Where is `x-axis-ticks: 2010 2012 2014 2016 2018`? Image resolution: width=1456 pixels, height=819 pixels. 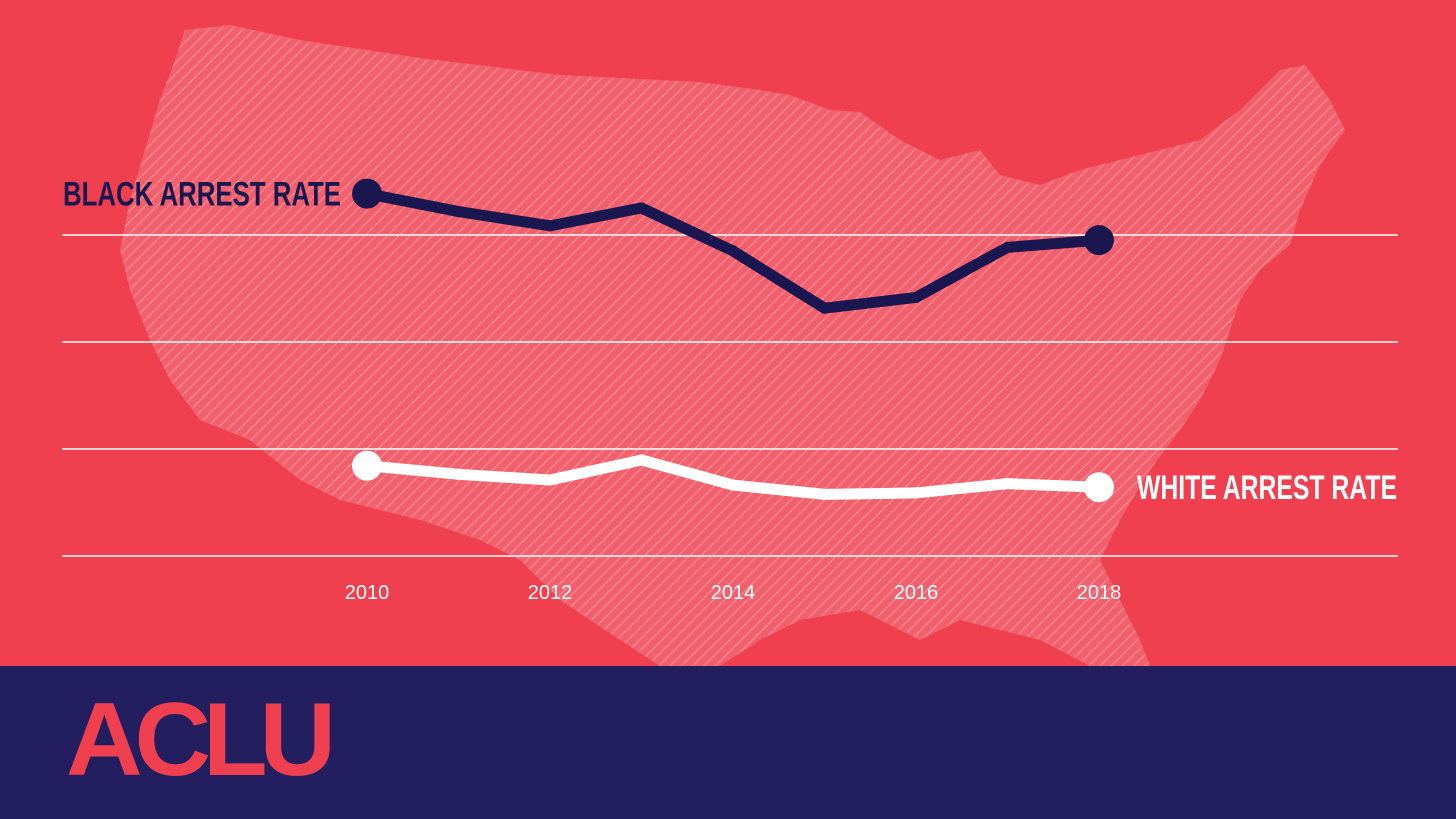 x-axis-ticks: 2010 2012 2014 2016 2018 is located at coordinates (733, 593).